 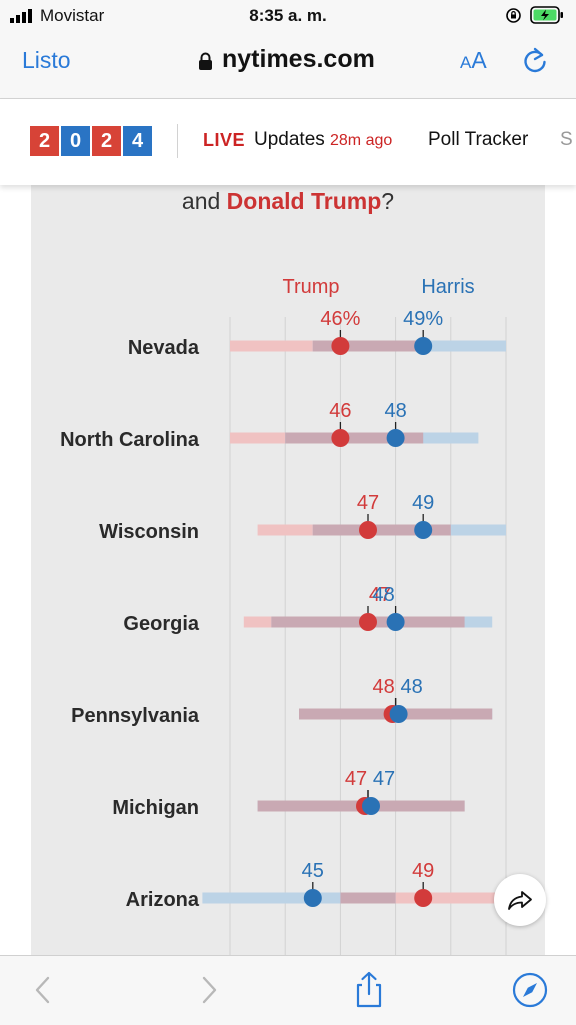 What do you see at coordinates (396, 954) in the screenshot?
I see `x-tick-label: 48` at bounding box center [396, 954].